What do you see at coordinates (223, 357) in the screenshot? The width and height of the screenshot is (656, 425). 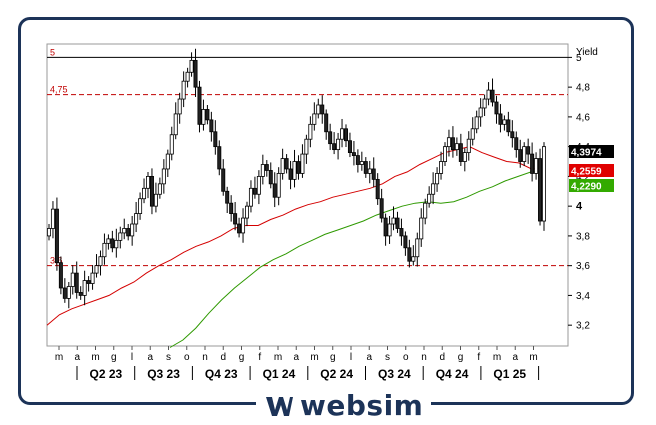 I see `x-month-label: d` at bounding box center [223, 357].